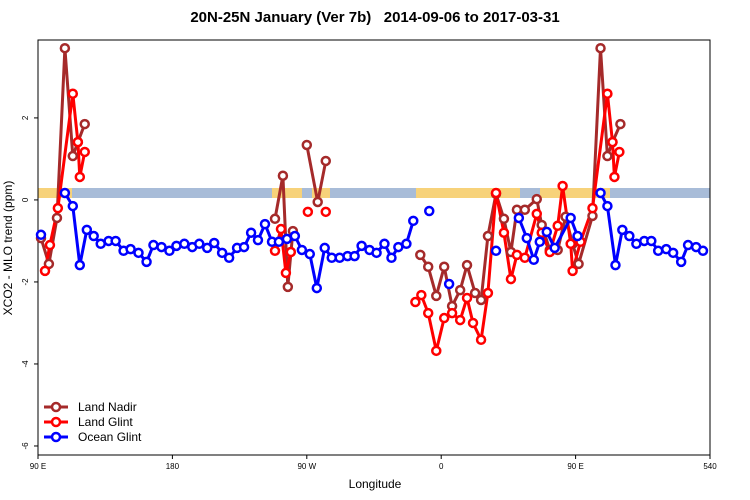  I want to click on legend-label: Land Glint, so click(105, 422).